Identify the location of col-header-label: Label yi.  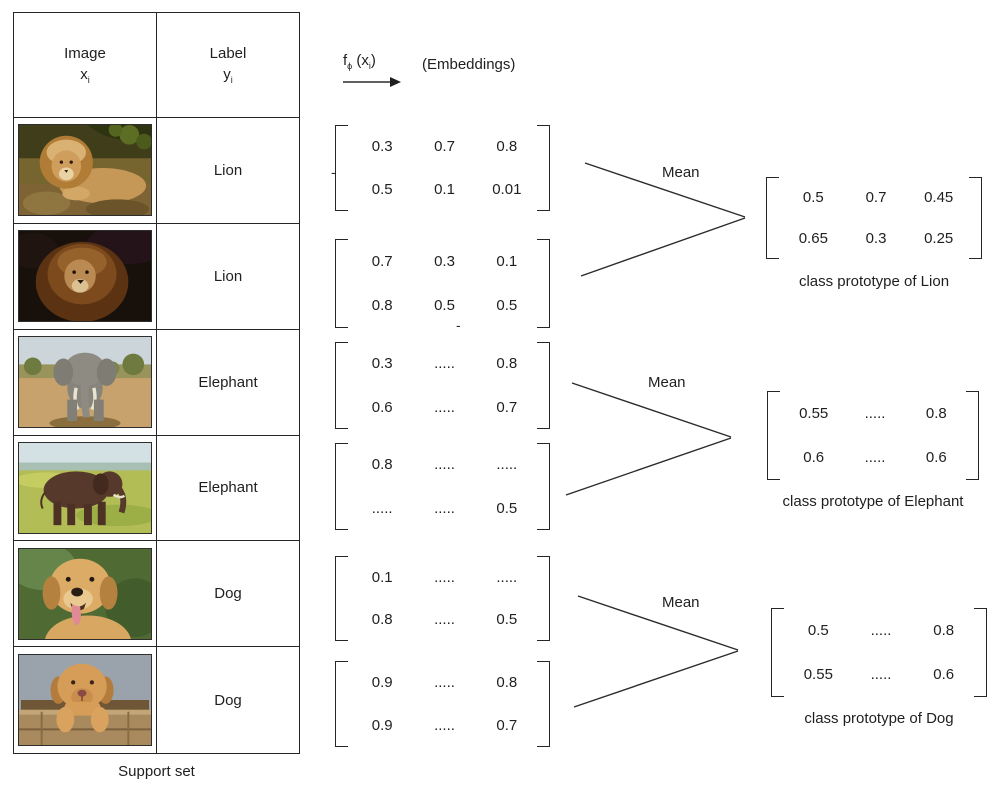
(228, 65).